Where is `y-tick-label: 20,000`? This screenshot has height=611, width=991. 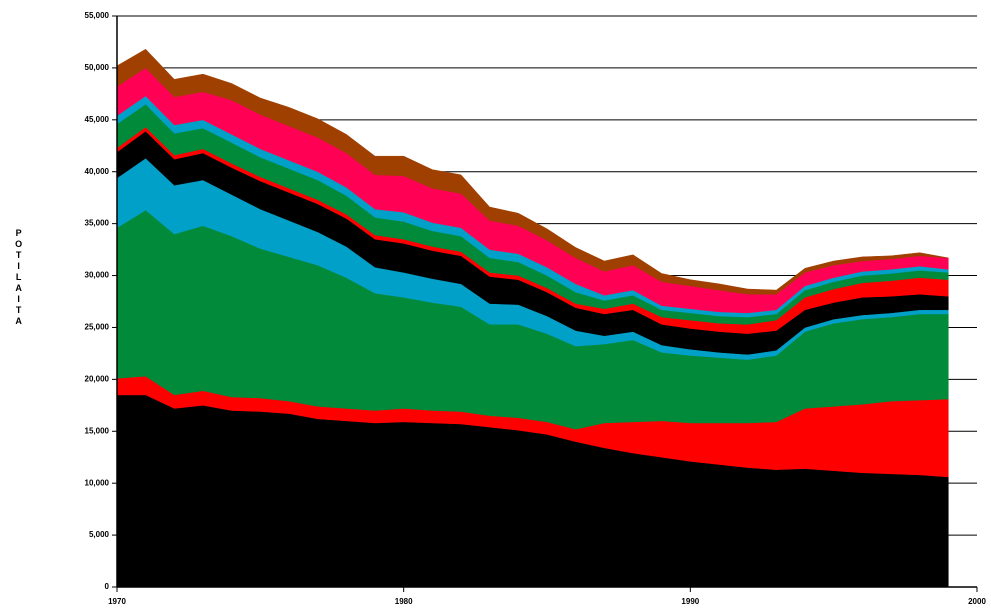 y-tick-label: 20,000 is located at coordinates (97, 378).